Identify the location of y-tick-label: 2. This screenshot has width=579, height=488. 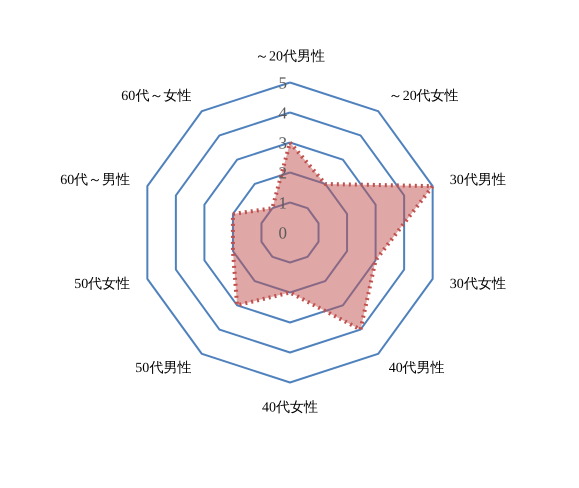
(282, 173).